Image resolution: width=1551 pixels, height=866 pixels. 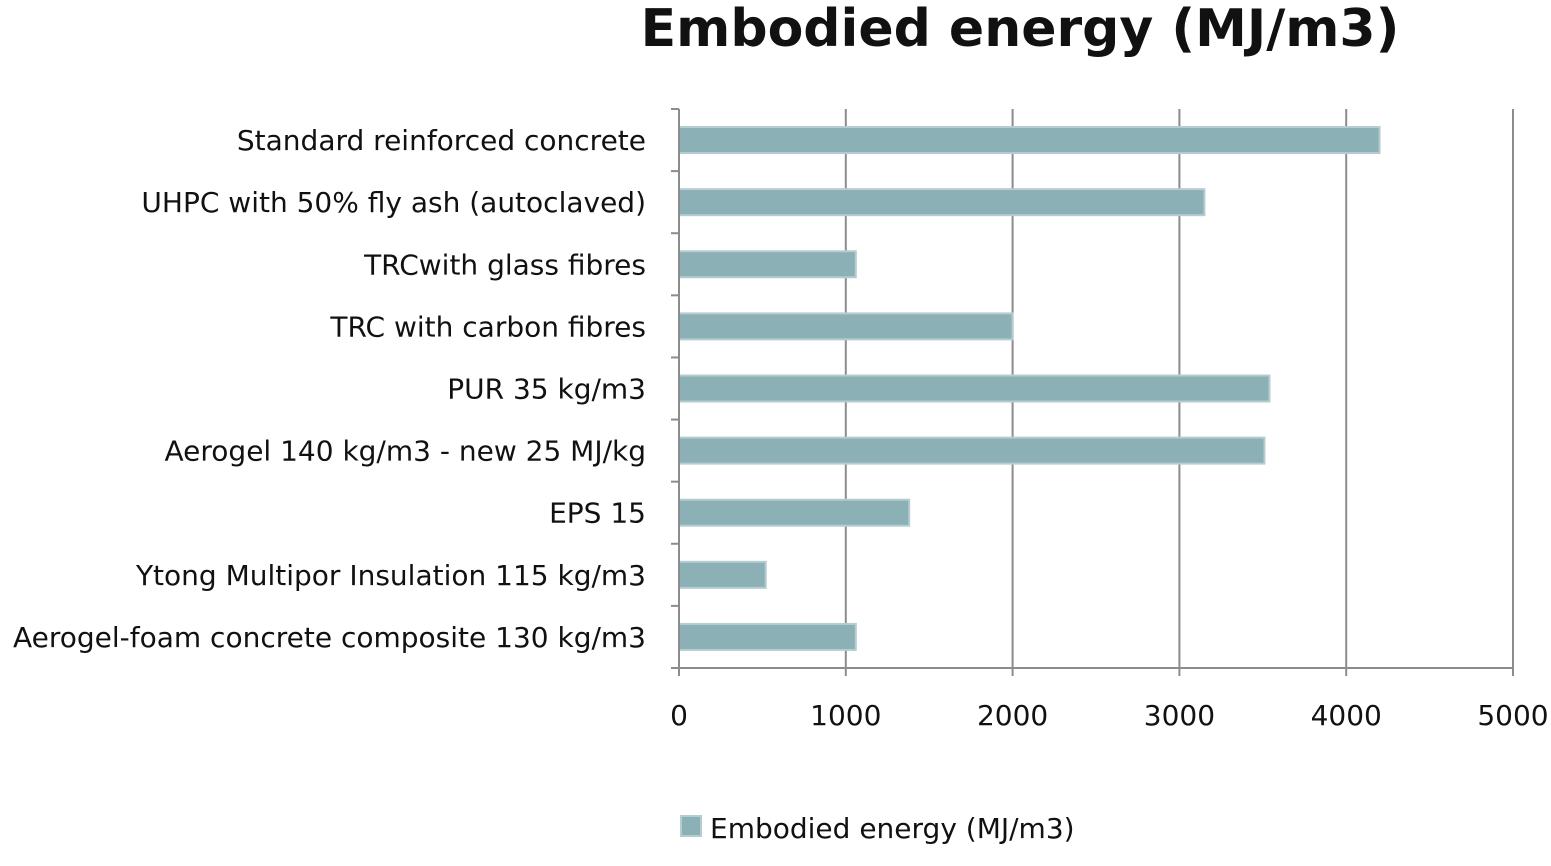 What do you see at coordinates (441, 140) in the screenshot?
I see `category-label: Standard reinforced concrete` at bounding box center [441, 140].